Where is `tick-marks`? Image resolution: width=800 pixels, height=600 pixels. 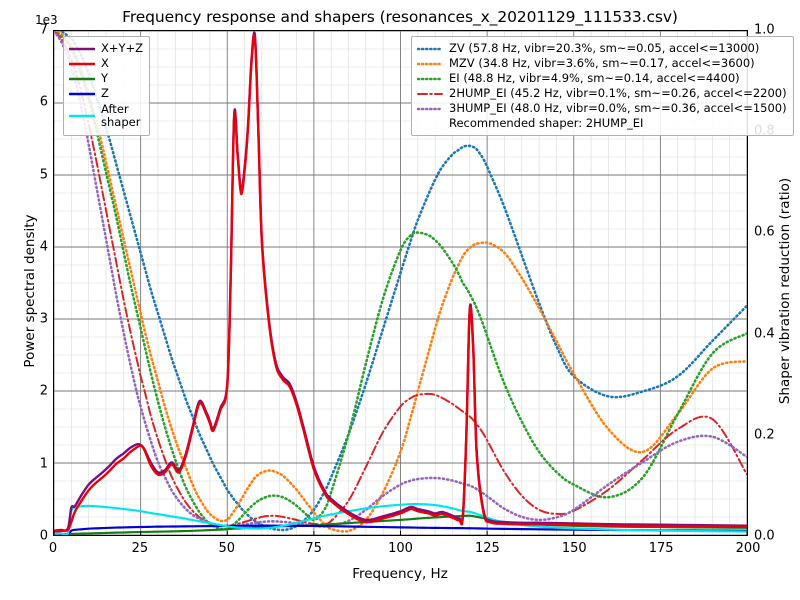 tick-marks is located at coordinates (400, 533).